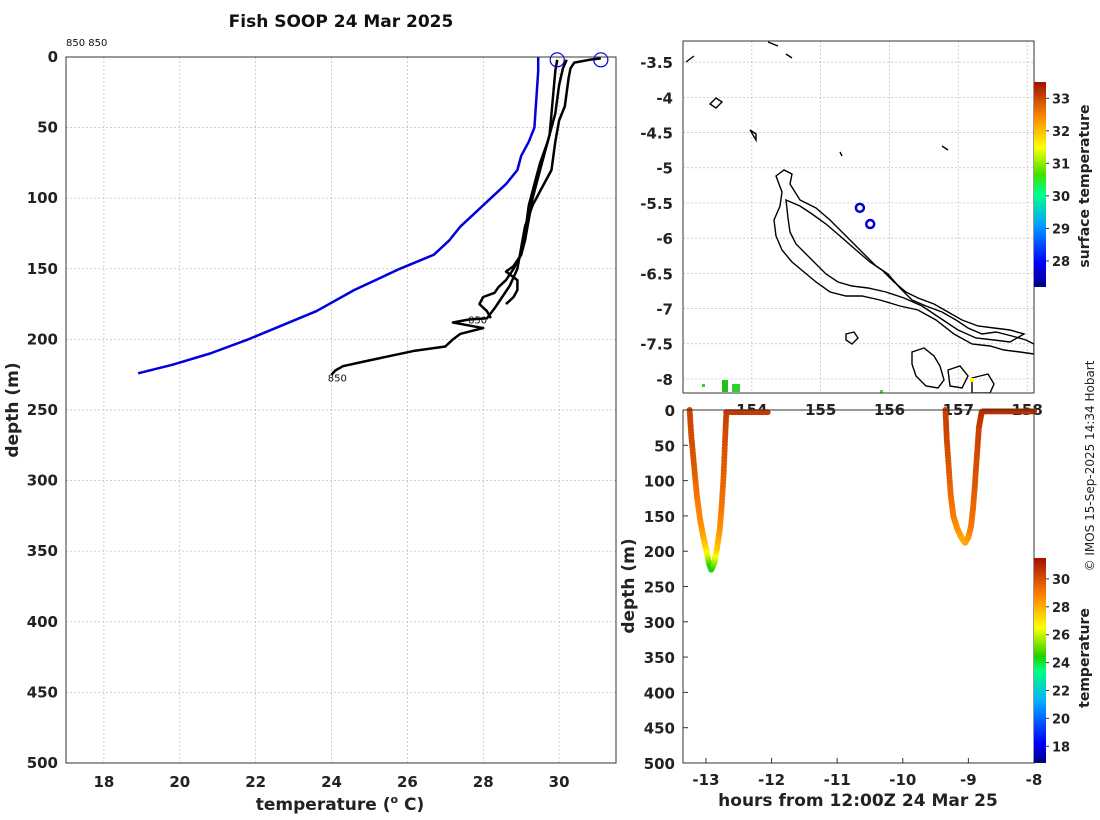 The height and width of the screenshot is (820, 1100). I want to click on temp-colorbar-label: temperature, so click(1085, 658).